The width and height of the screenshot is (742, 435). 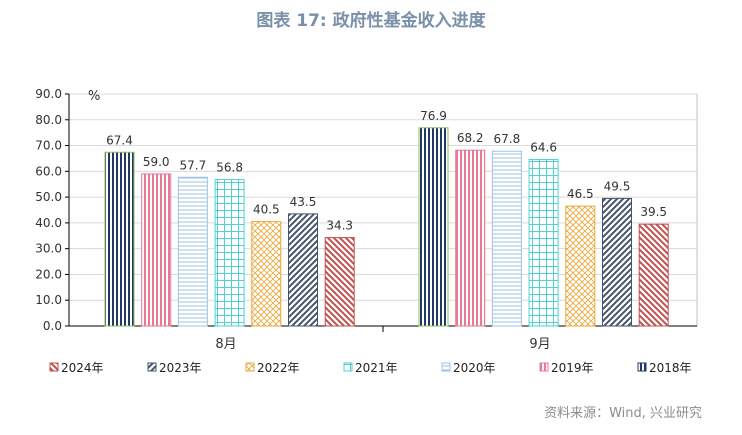 I want to click on bar-2023年-9月, so click(x=617, y=262).